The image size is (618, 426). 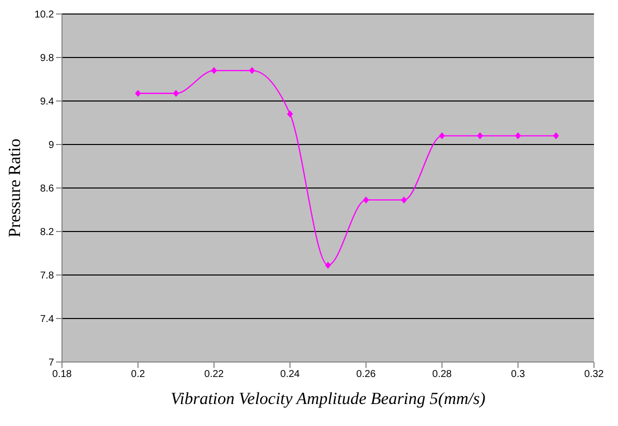 What do you see at coordinates (47, 276) in the screenshot?
I see `y-tick-label: 7.8` at bounding box center [47, 276].